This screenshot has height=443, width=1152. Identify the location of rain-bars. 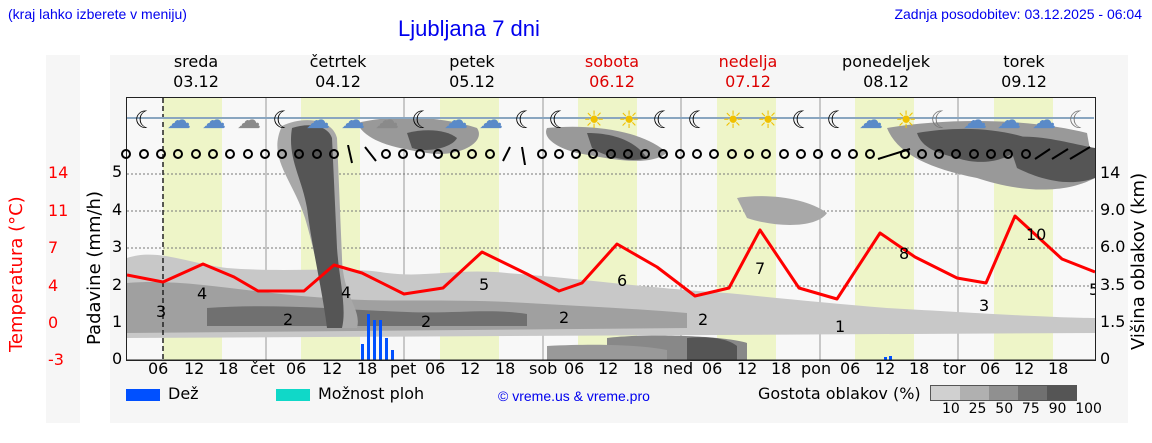
(626, 337).